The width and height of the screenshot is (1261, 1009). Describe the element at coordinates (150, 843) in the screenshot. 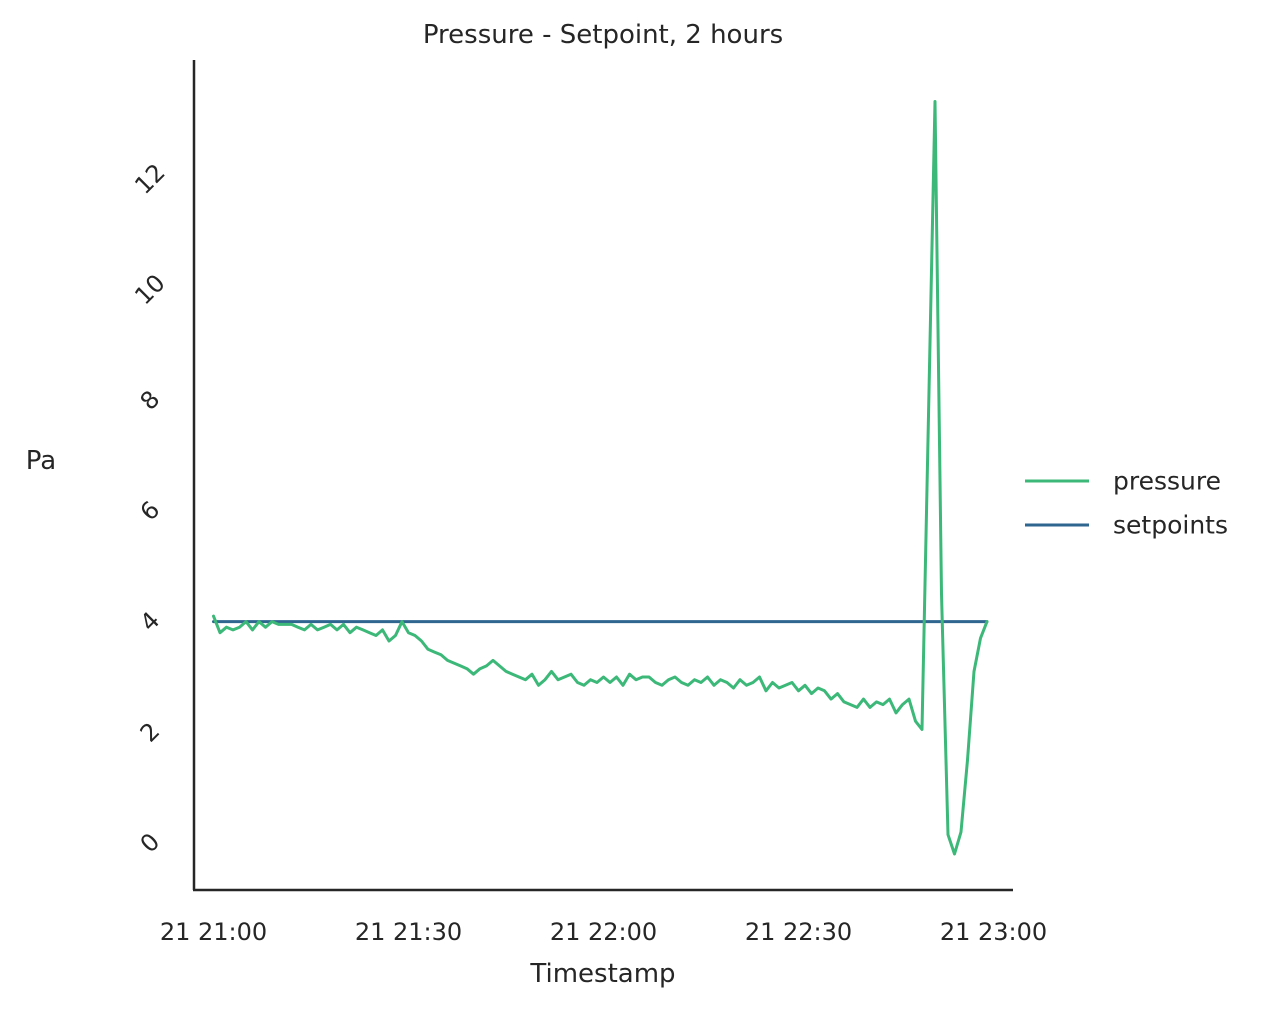

I see `y-tick-label: 0` at that location.